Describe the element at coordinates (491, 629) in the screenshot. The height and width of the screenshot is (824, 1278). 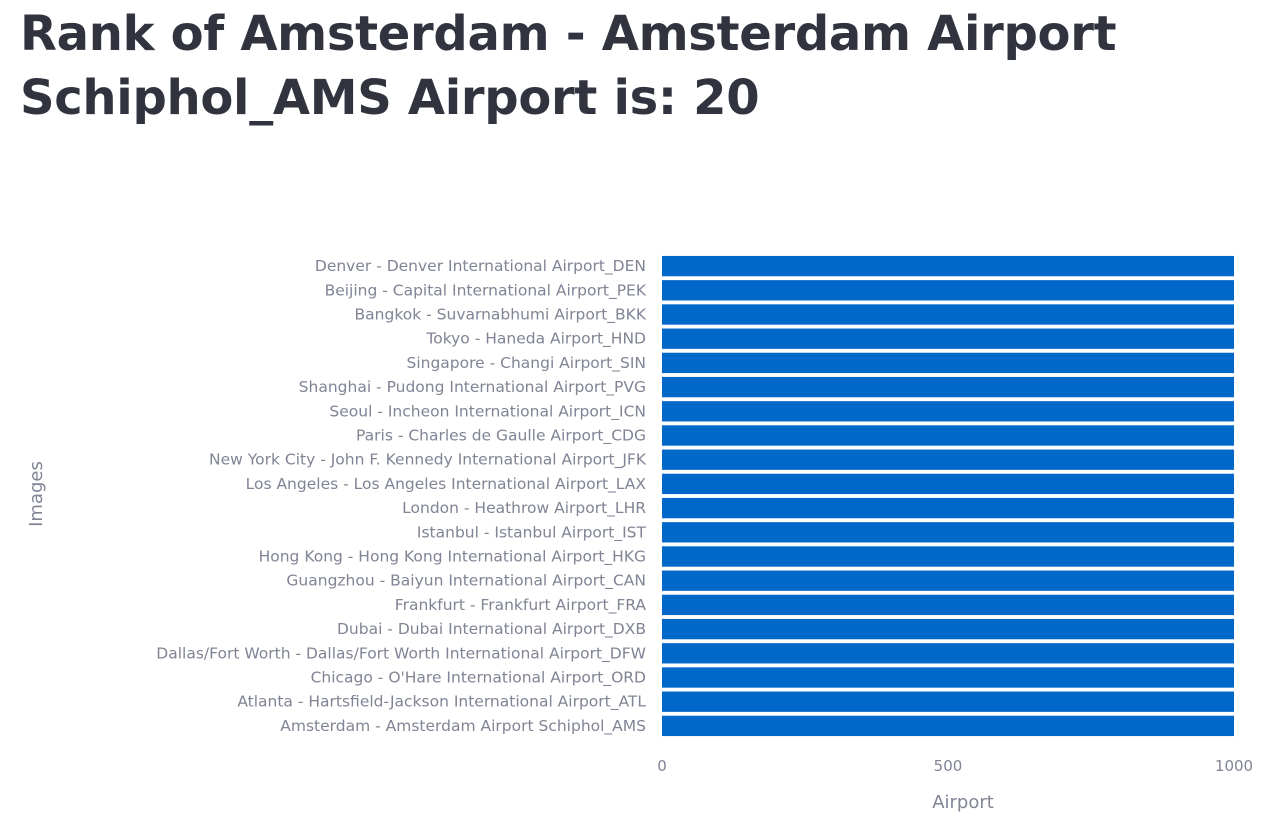
I see `y-tick-label: Dubai - Dubai International Airport_DXB` at that location.